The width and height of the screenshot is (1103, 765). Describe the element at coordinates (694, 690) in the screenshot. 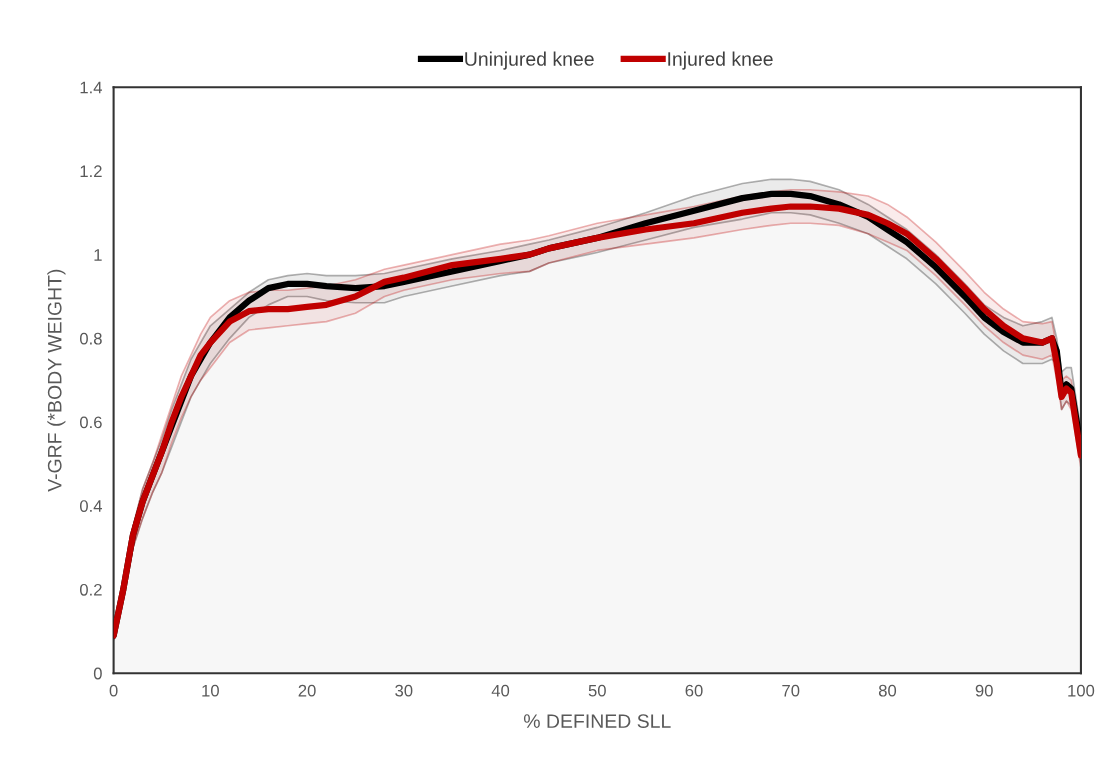

I see `x-tick-label: 60` at that location.